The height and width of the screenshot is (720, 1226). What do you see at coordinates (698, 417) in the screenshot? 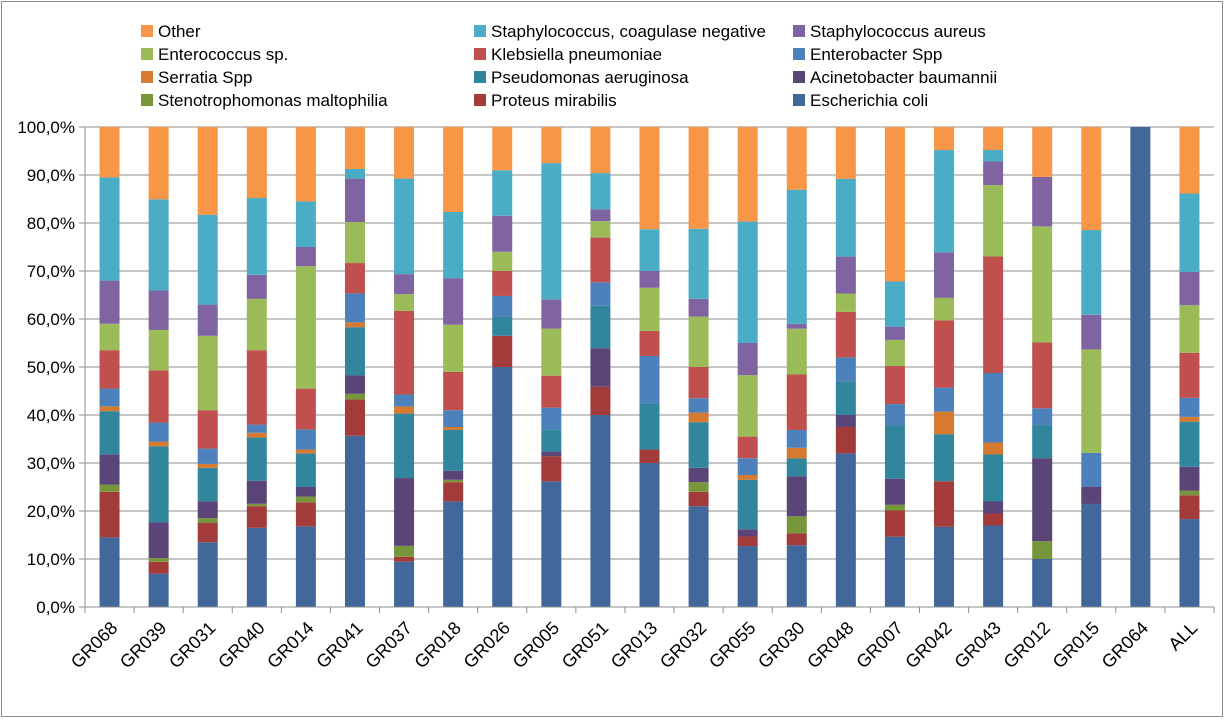
I see `bar-segment-gr032-serratia-spp` at bounding box center [698, 417].